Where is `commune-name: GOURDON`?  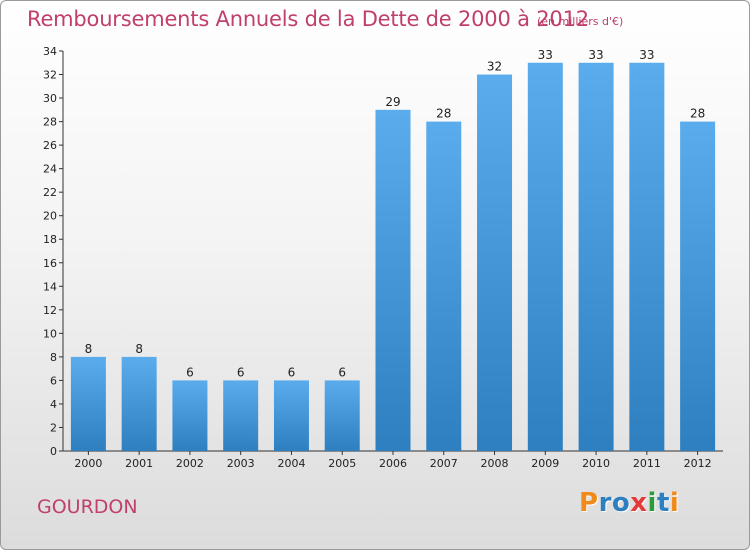 commune-name: GOURDON is located at coordinates (87, 507).